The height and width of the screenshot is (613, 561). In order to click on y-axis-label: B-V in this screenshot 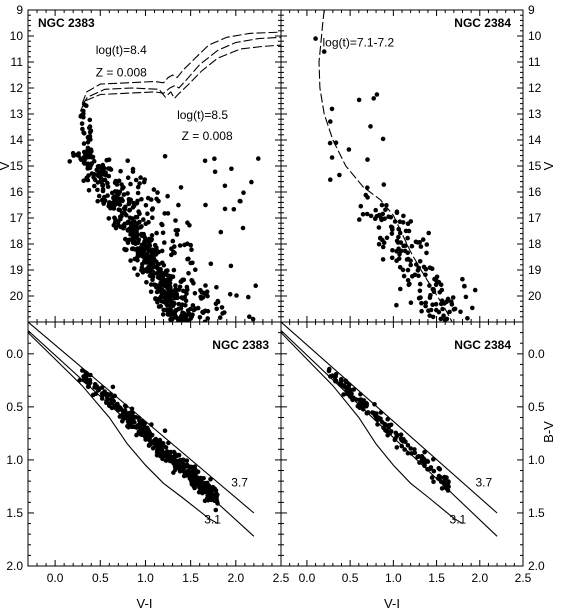, I will do `click(548, 432)`.